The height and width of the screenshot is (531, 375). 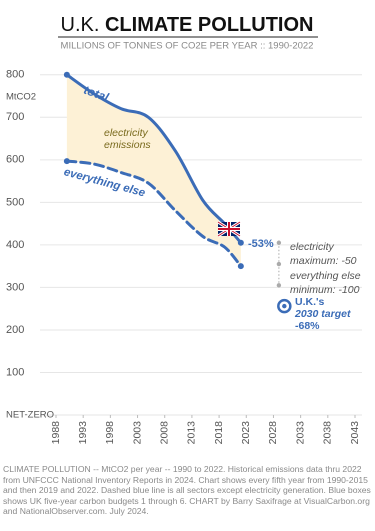 What do you see at coordinates (165, 433) in the screenshot?
I see `x-tick-label: 2008` at bounding box center [165, 433].